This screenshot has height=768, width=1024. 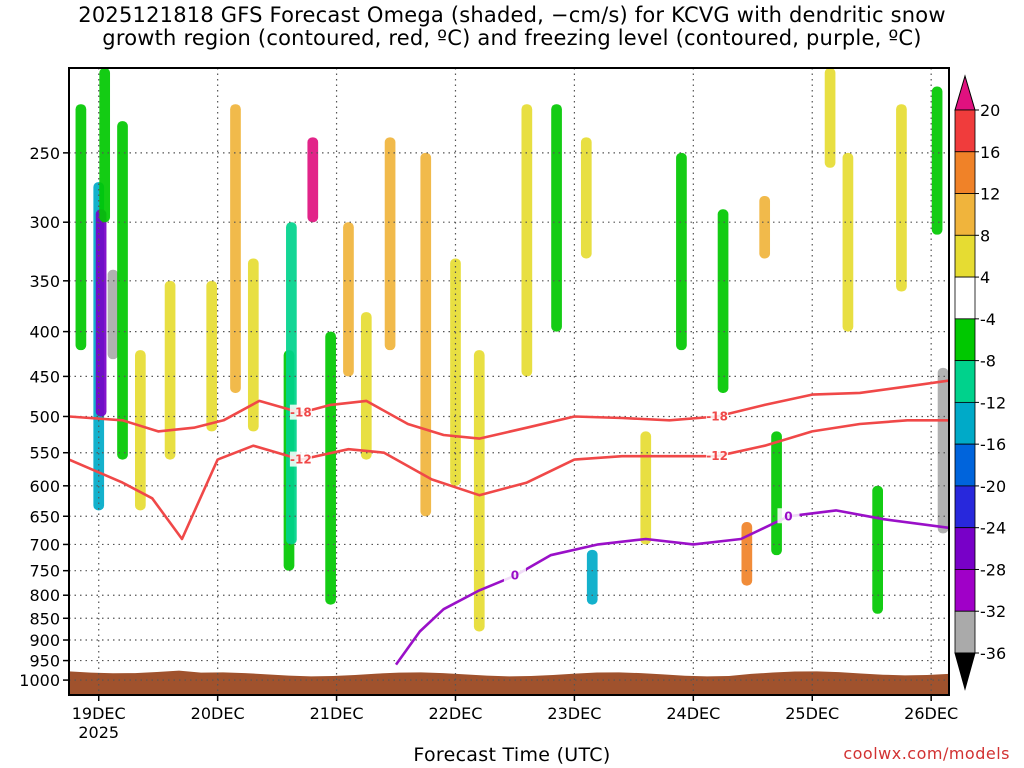 What do you see at coordinates (44, 571) in the screenshot?
I see `y-tick-label-750: 750` at bounding box center [44, 571].